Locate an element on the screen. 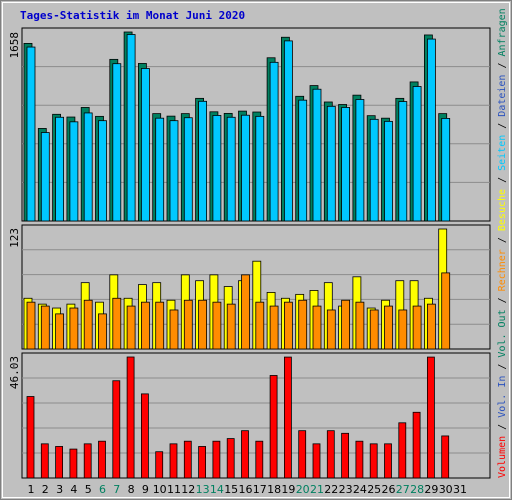 Image resolution: width=512 pixels, height=500 pixels. x-tick-label: 11 is located at coordinates (174, 489).